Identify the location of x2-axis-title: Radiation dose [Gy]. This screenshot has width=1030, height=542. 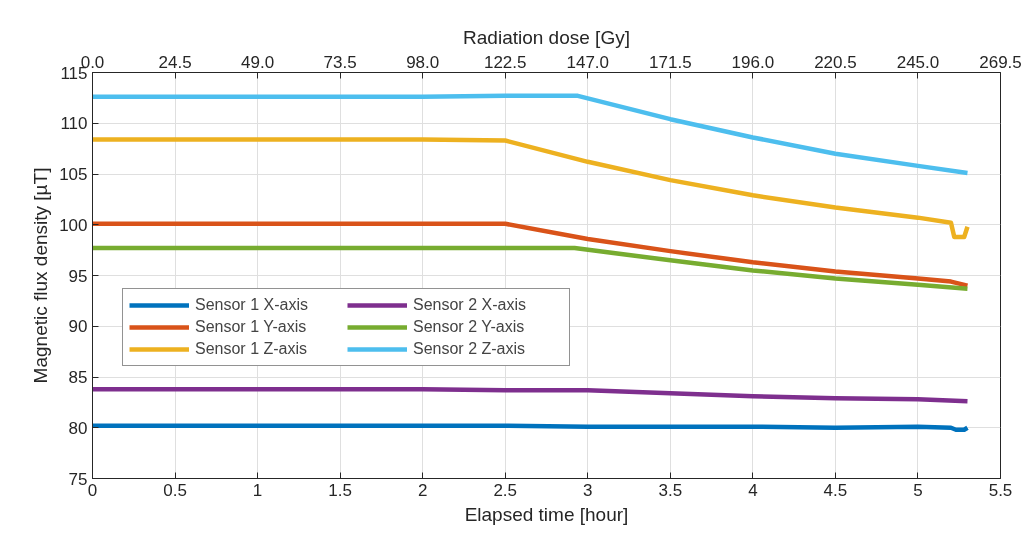
(546, 37).